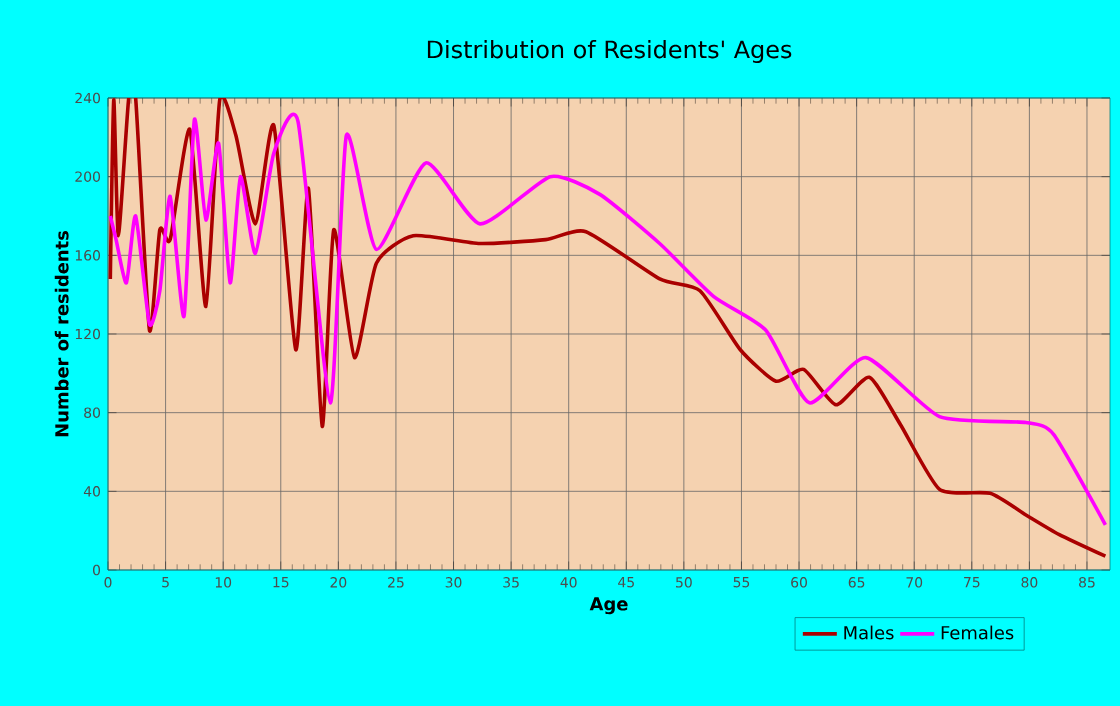  I want to click on chart-title: Distribution of Residents' Ages, so click(609, 51).